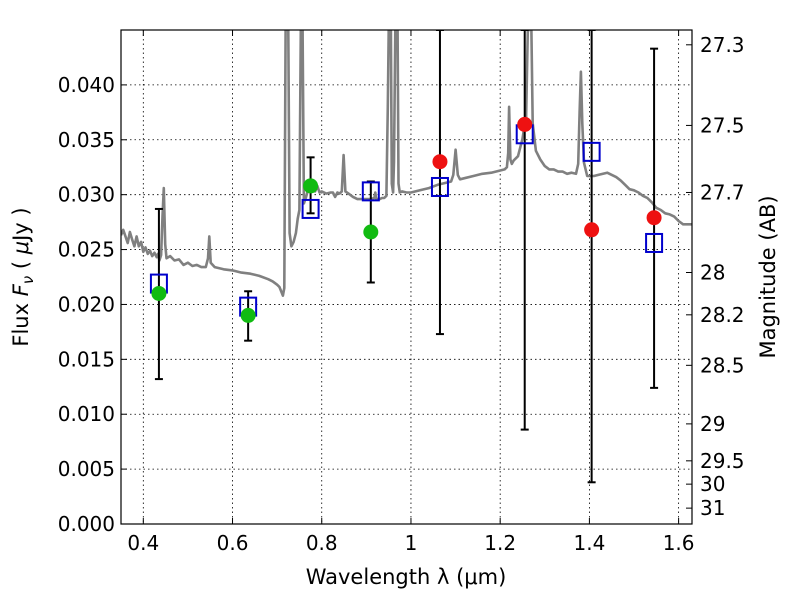 This screenshot has height=600, width=800. Describe the element at coordinates (712, 424) in the screenshot. I see `y-right-tick-label: 29` at that location.